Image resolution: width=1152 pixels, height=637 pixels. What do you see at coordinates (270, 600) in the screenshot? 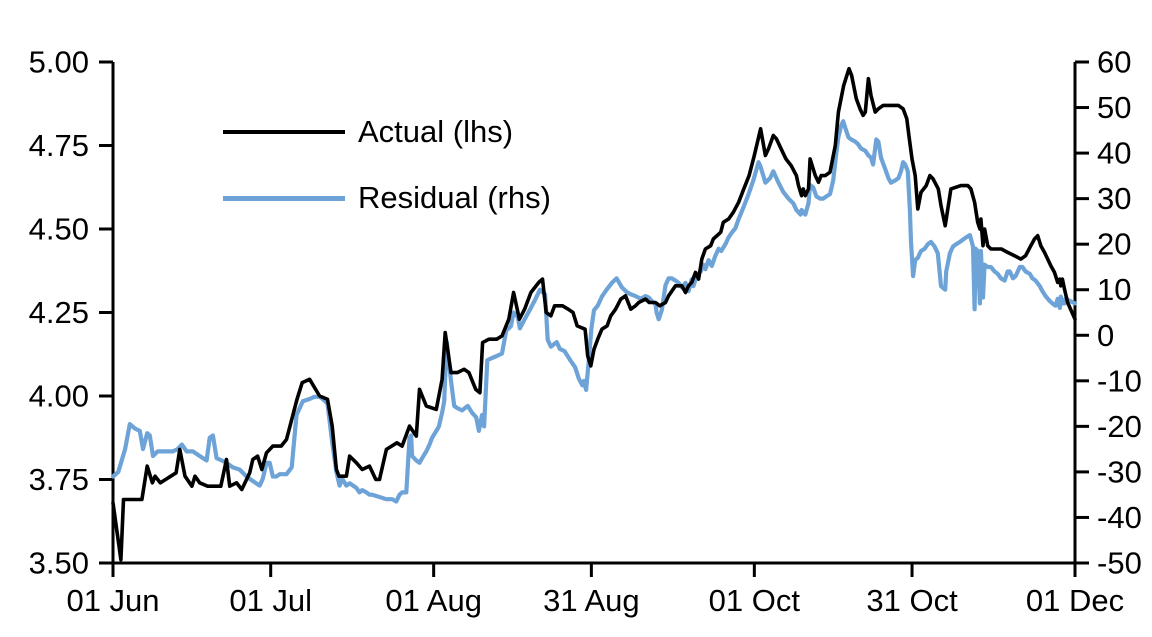
I see `x-axis-tick-label: 01 Jul` at bounding box center [270, 600].